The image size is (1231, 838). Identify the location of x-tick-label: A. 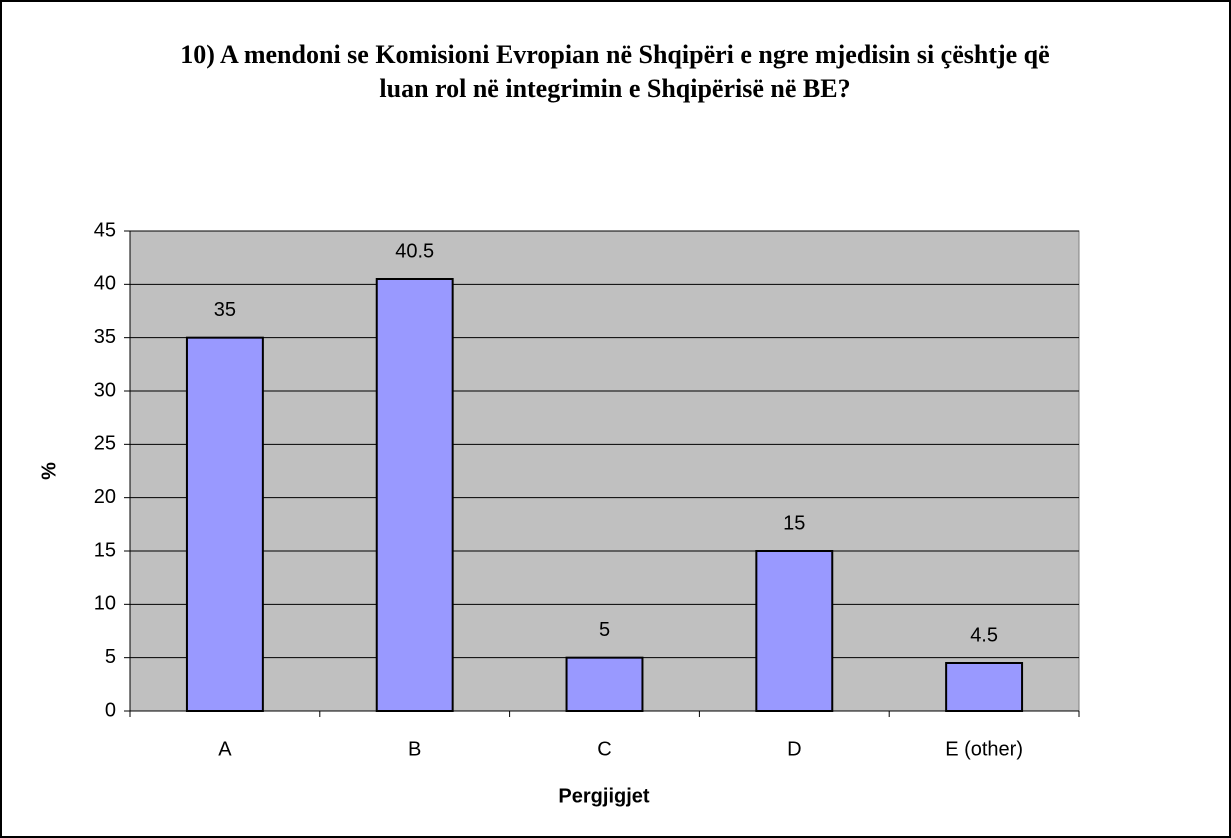
(225, 749).